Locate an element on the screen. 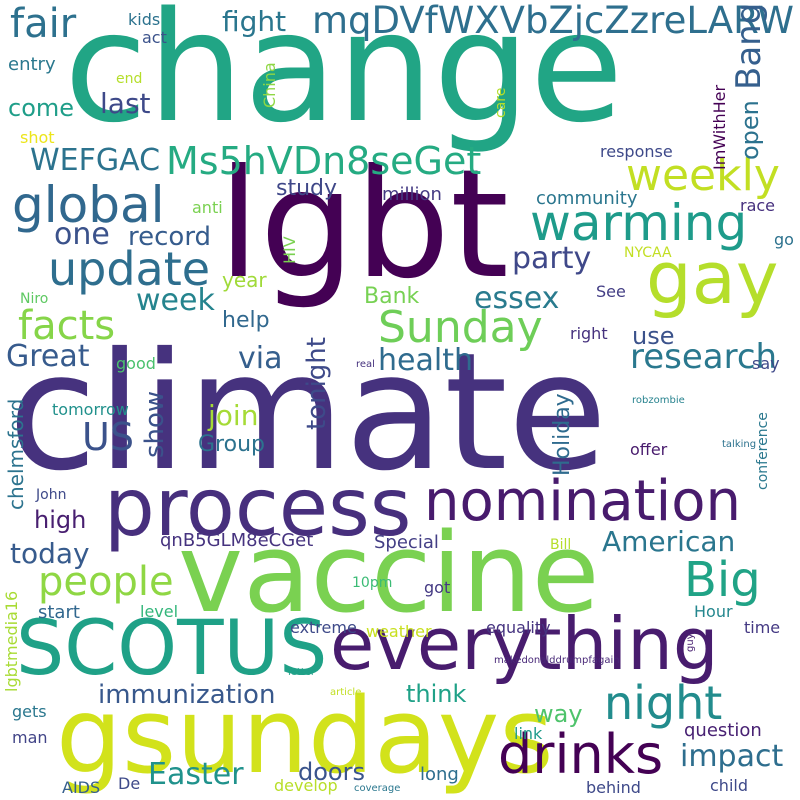 The width and height of the screenshot is (800, 800). word-level: level is located at coordinates (159, 611).